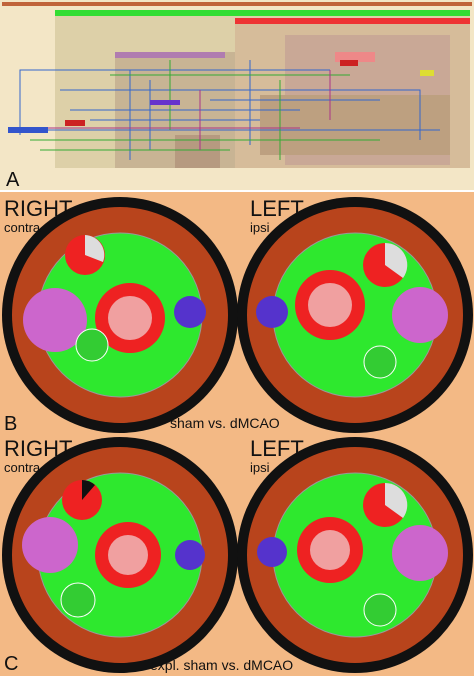  Describe the element at coordinates (221, 665) in the screenshot. I see `caption: expl. sham vs. dMCAO` at that location.